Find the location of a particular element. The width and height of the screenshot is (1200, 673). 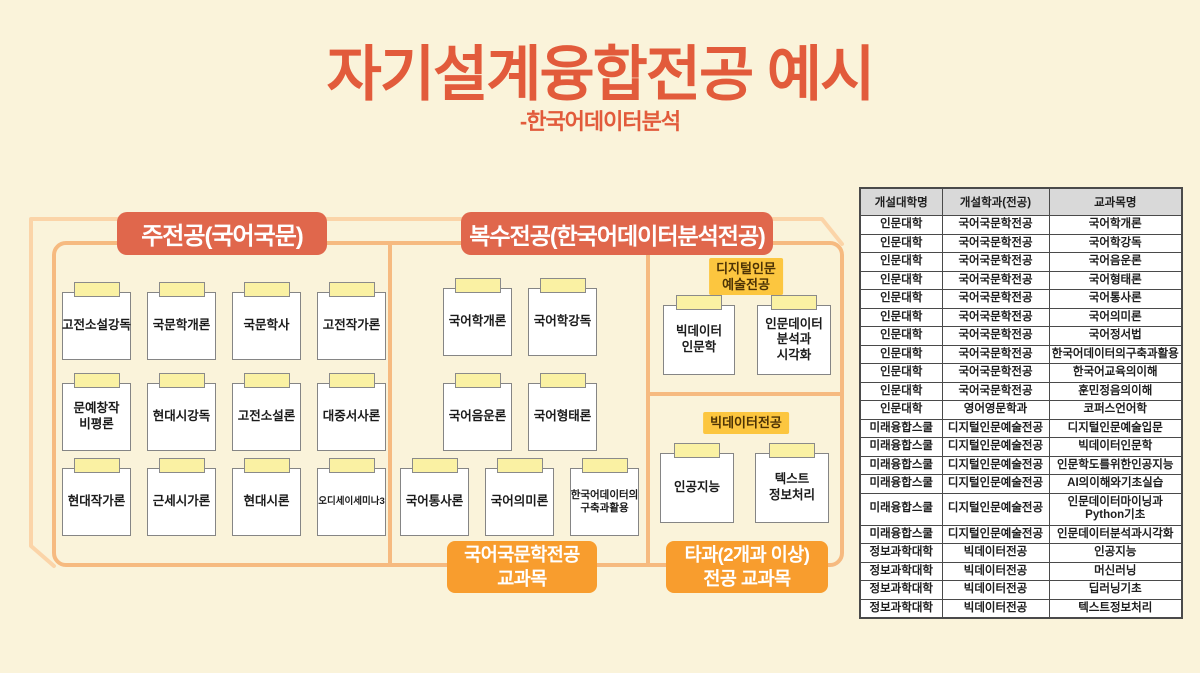

course-card-label: 한국어데이터의 구축과활용 is located at coordinates (604, 501).